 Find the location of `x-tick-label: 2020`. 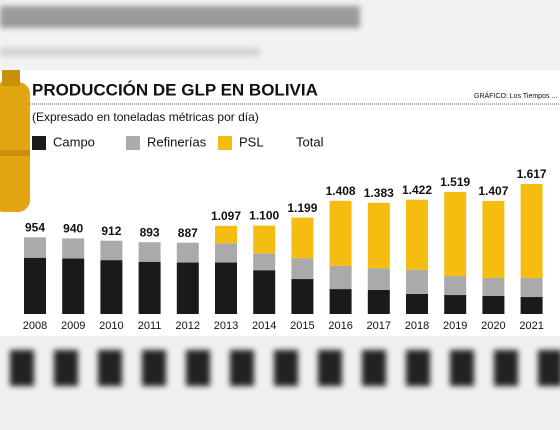

x-tick-label: 2020 is located at coordinates (493, 326).